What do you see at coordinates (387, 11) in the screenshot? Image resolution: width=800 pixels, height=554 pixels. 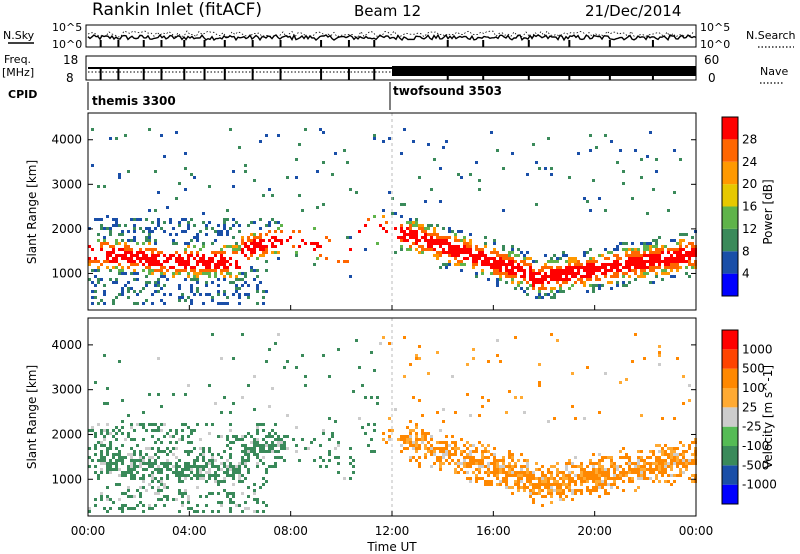 I see `beam-label: Beam 12` at bounding box center [387, 11].